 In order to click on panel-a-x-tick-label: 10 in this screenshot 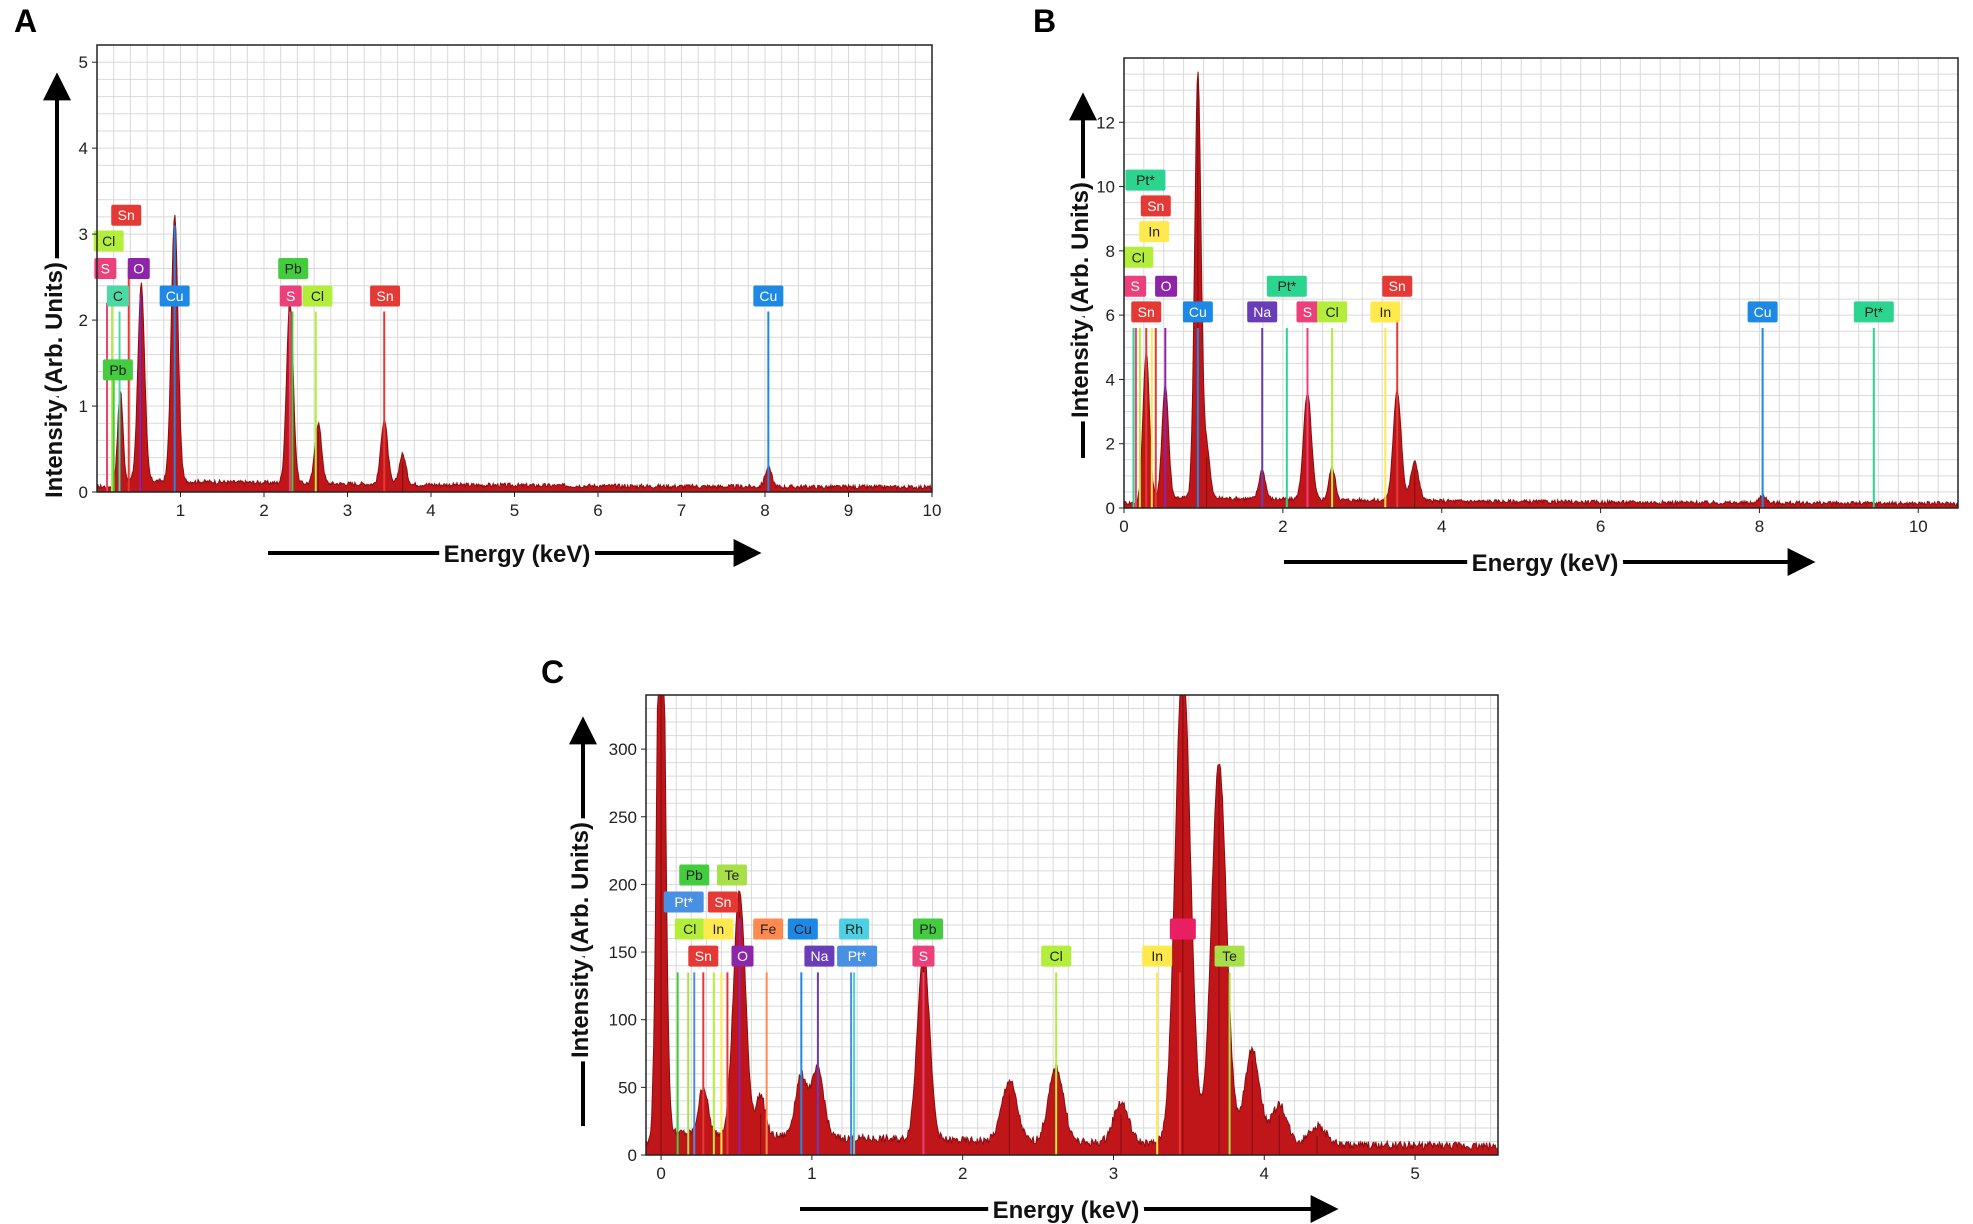, I will do `click(932, 510)`.